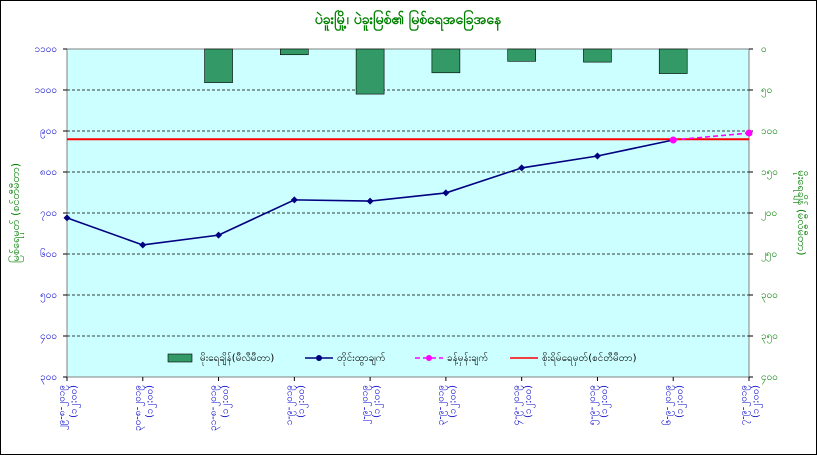 The height and width of the screenshot is (455, 817). Describe the element at coordinates (48, 132) in the screenshot. I see `y-tick-label: ၉၀၀` at that location.